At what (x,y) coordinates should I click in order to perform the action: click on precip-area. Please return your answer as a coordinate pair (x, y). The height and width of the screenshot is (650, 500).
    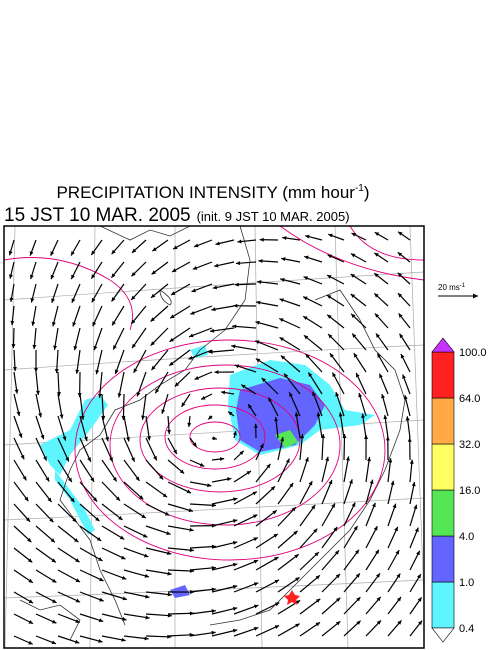
    Looking at the image, I should click on (74, 435).